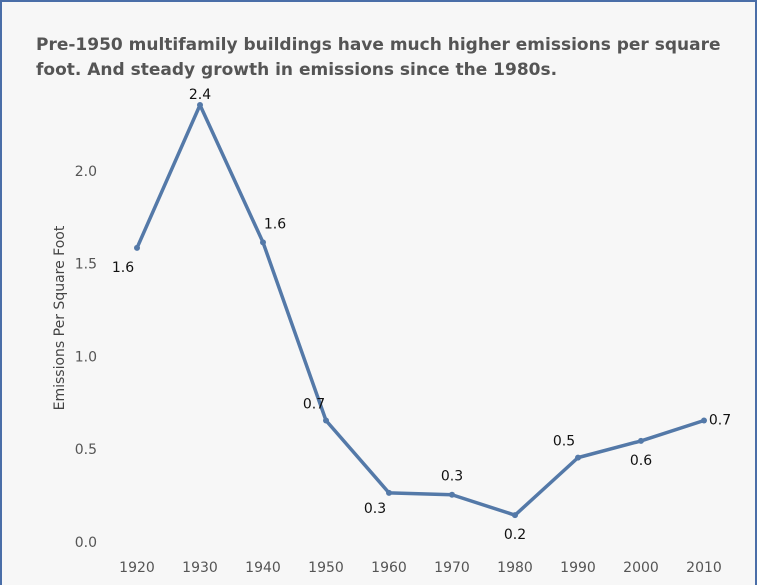 This screenshot has height=585, width=757. I want to click on y-tick-label: 1.5, so click(86, 265).